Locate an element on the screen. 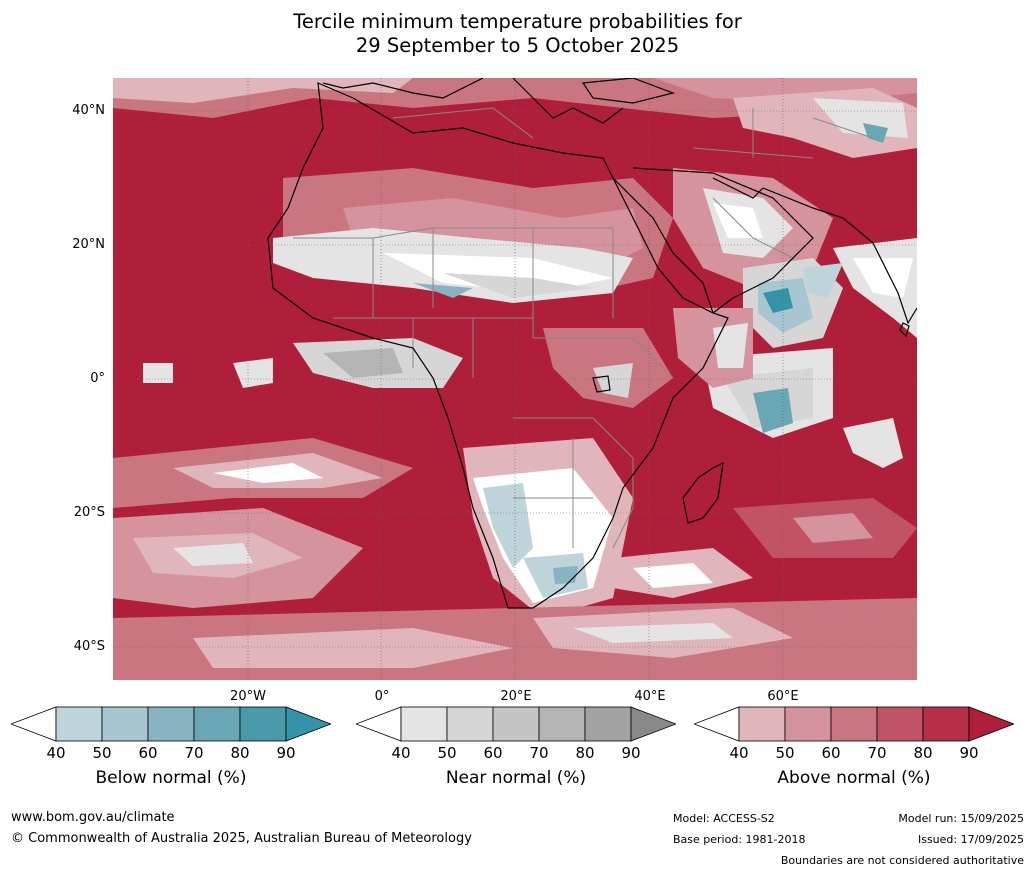 Image resolution: width=1035 pixels, height=873 pixels. colorbar-near-tick: 80 is located at coordinates (585, 753).